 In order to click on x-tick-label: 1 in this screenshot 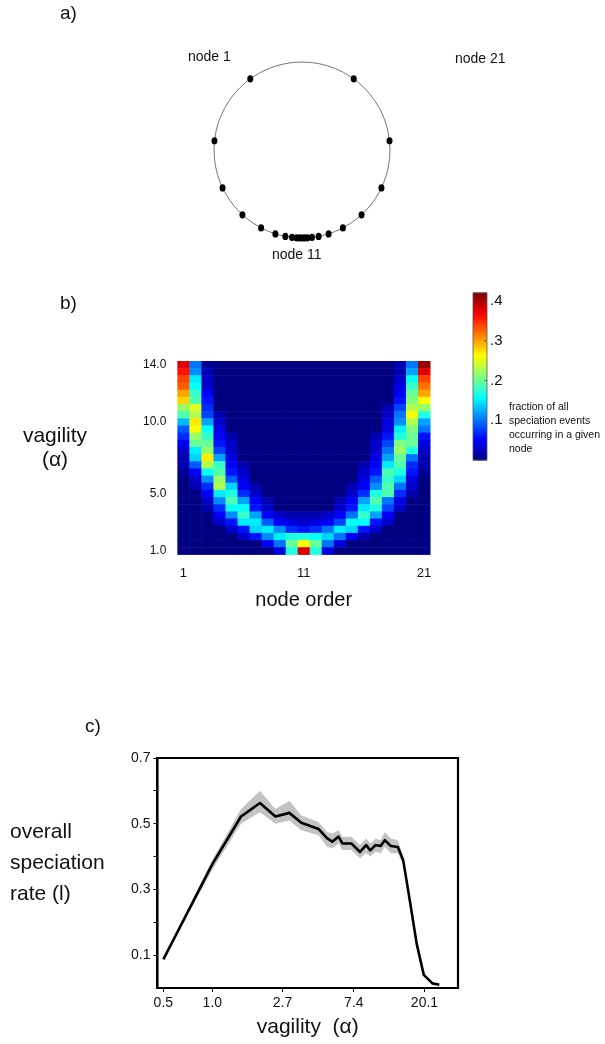, I will do `click(183, 572)`.